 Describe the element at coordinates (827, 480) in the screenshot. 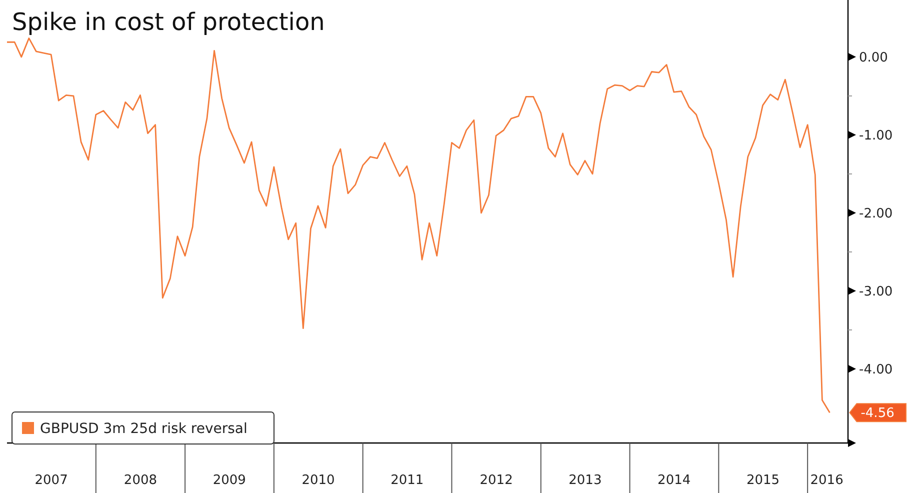

I see `x-tick-label: 2016` at that location.